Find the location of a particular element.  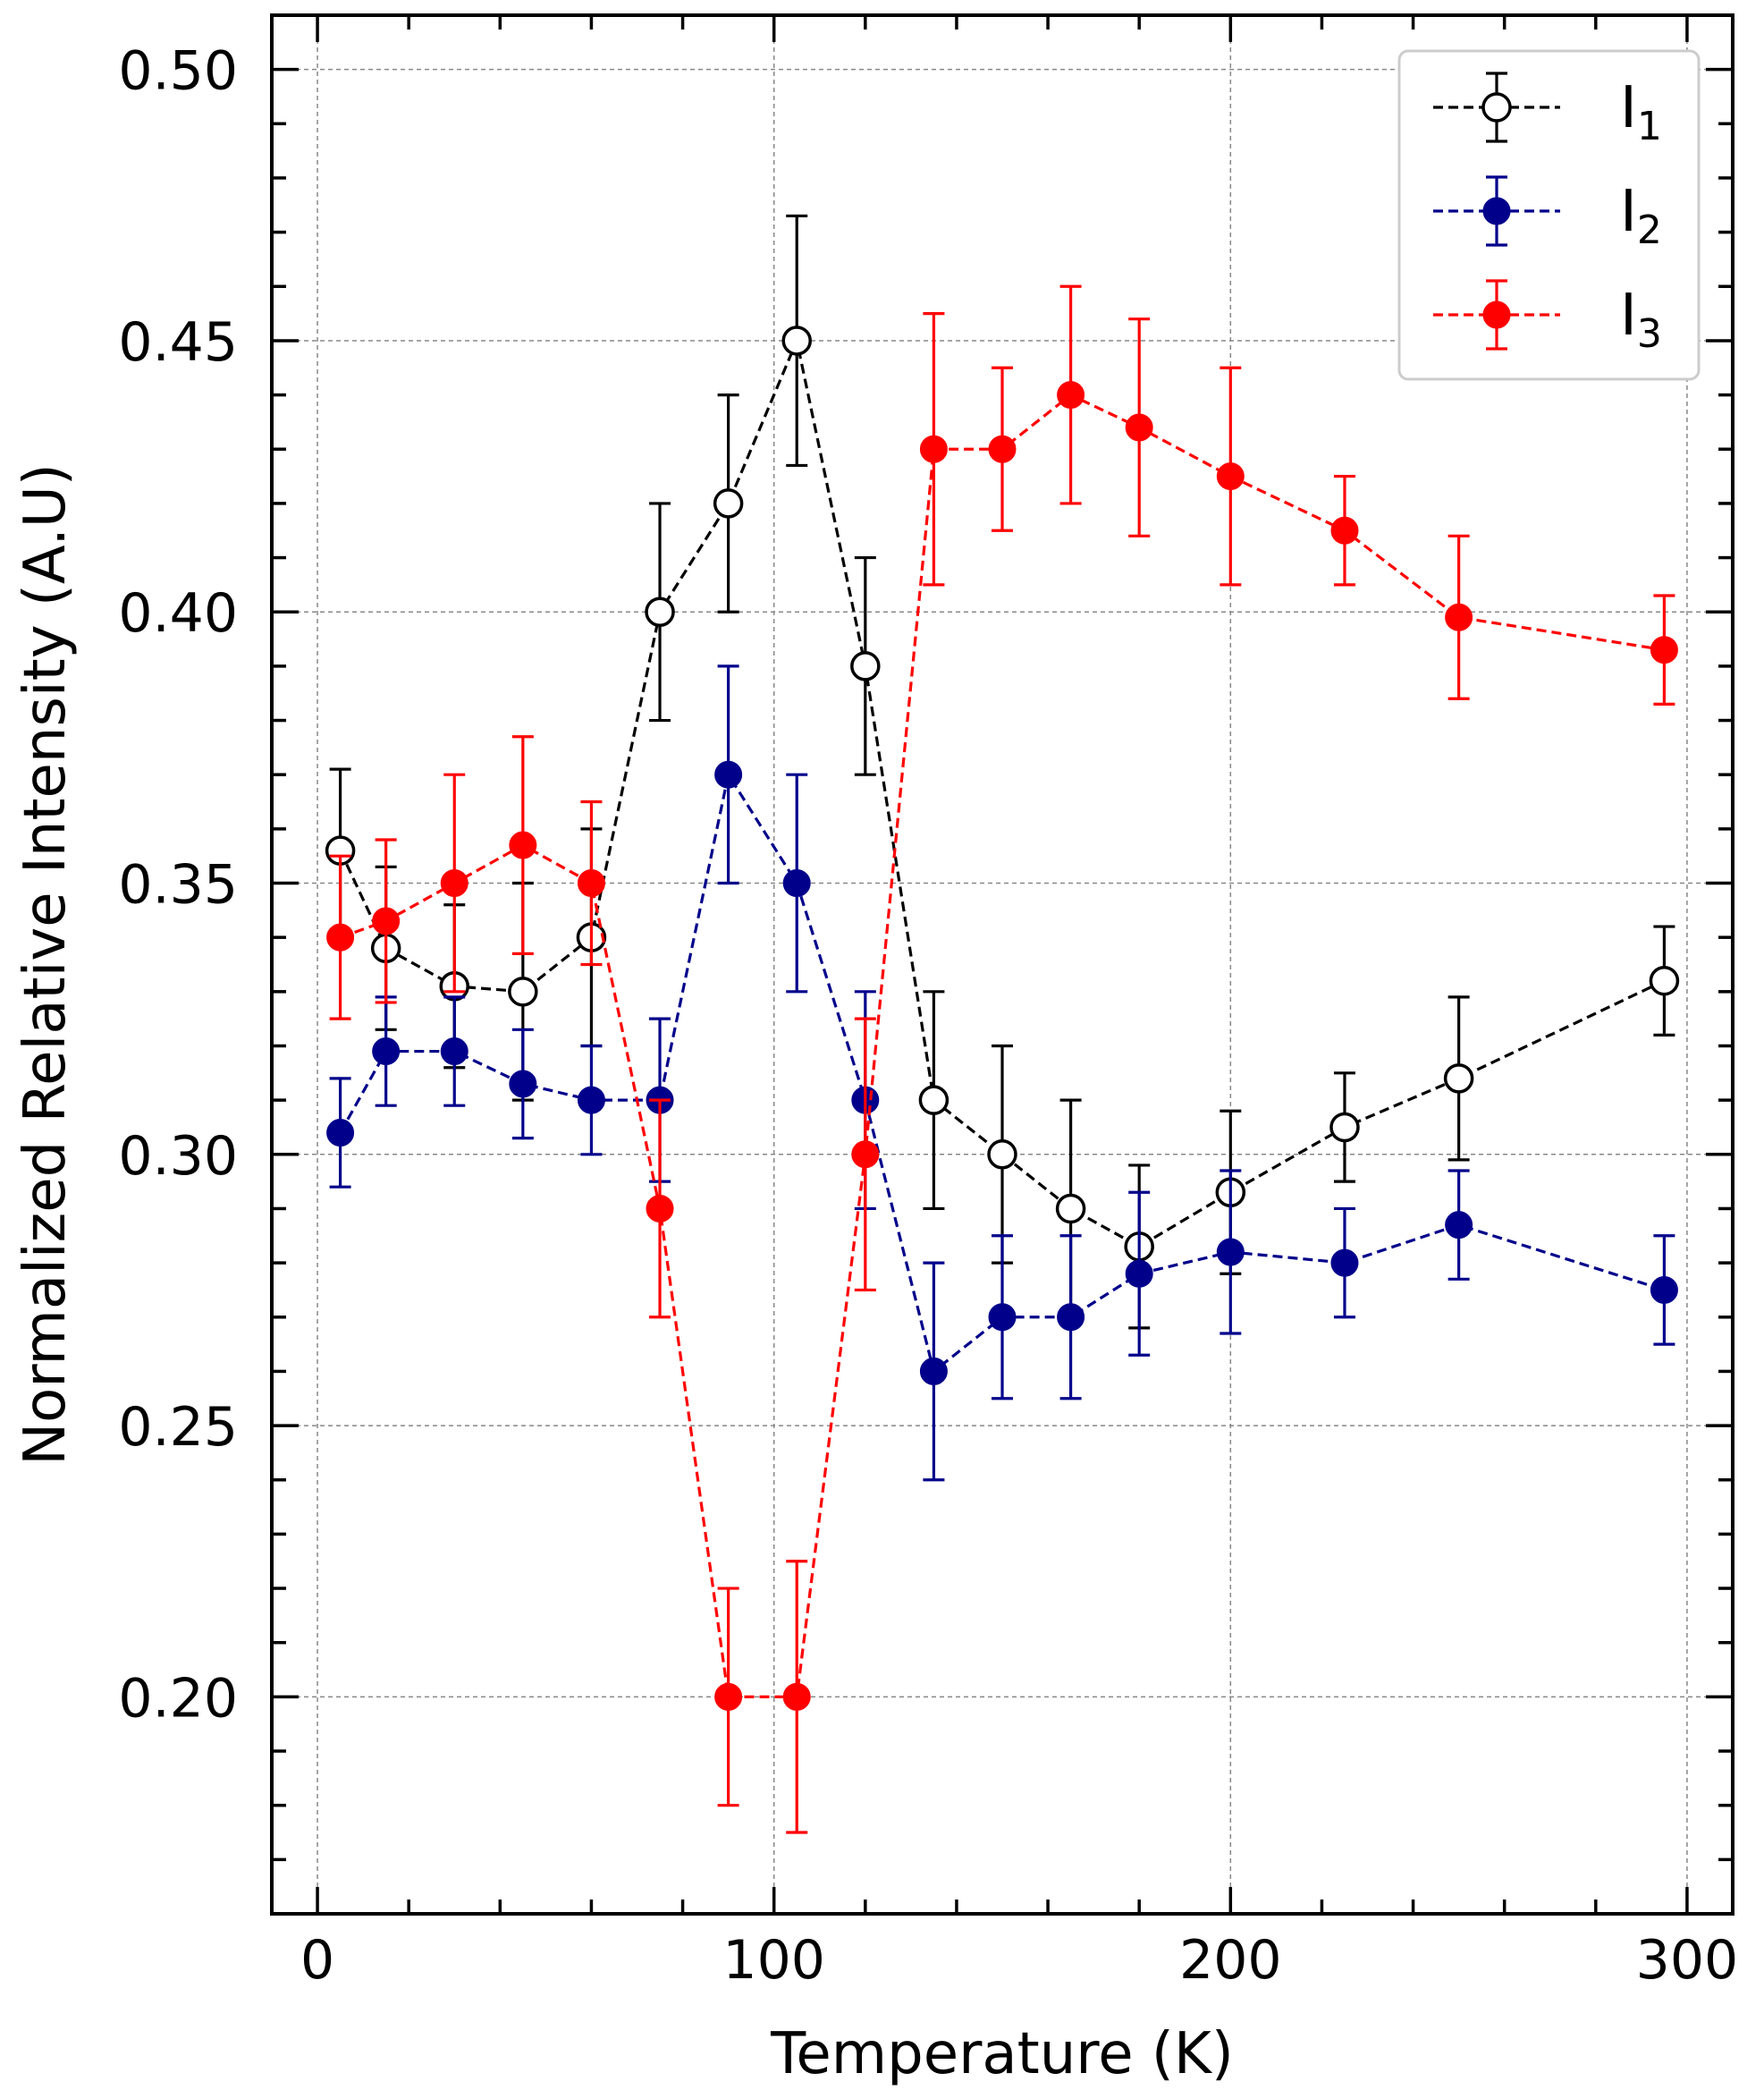

x-axis-label: Temperature (K) is located at coordinates (1002, 2054).